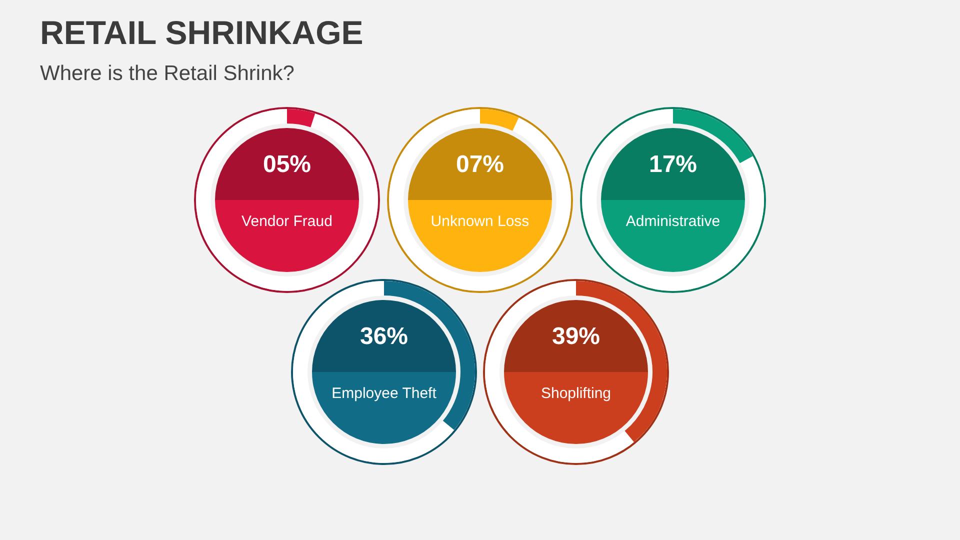 This screenshot has width=960, height=540. I want to click on data-label: 17%, so click(673, 165).